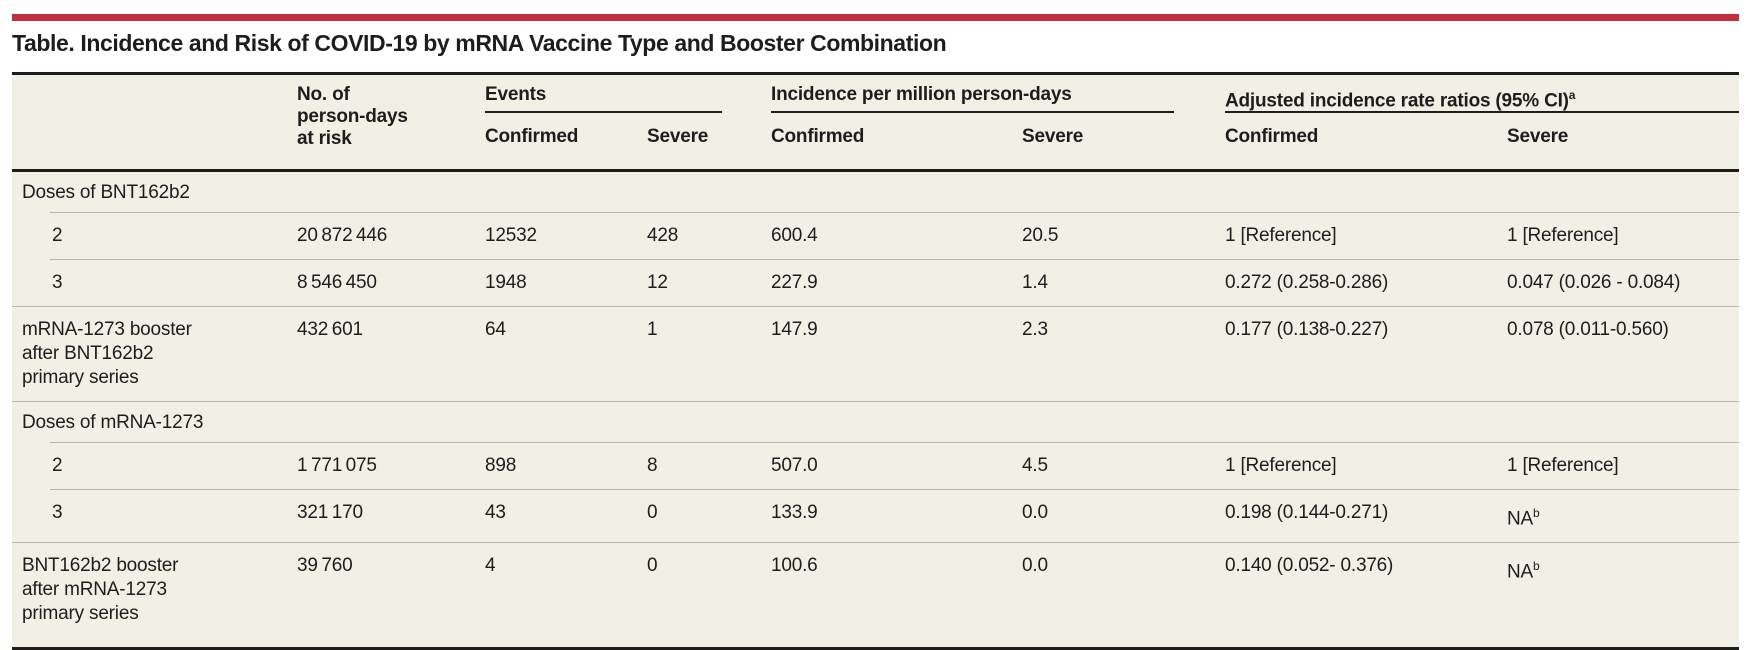 The image size is (1752, 650). I want to click on table-cell: 0.047 (0.026 - 0.084), so click(1594, 282).